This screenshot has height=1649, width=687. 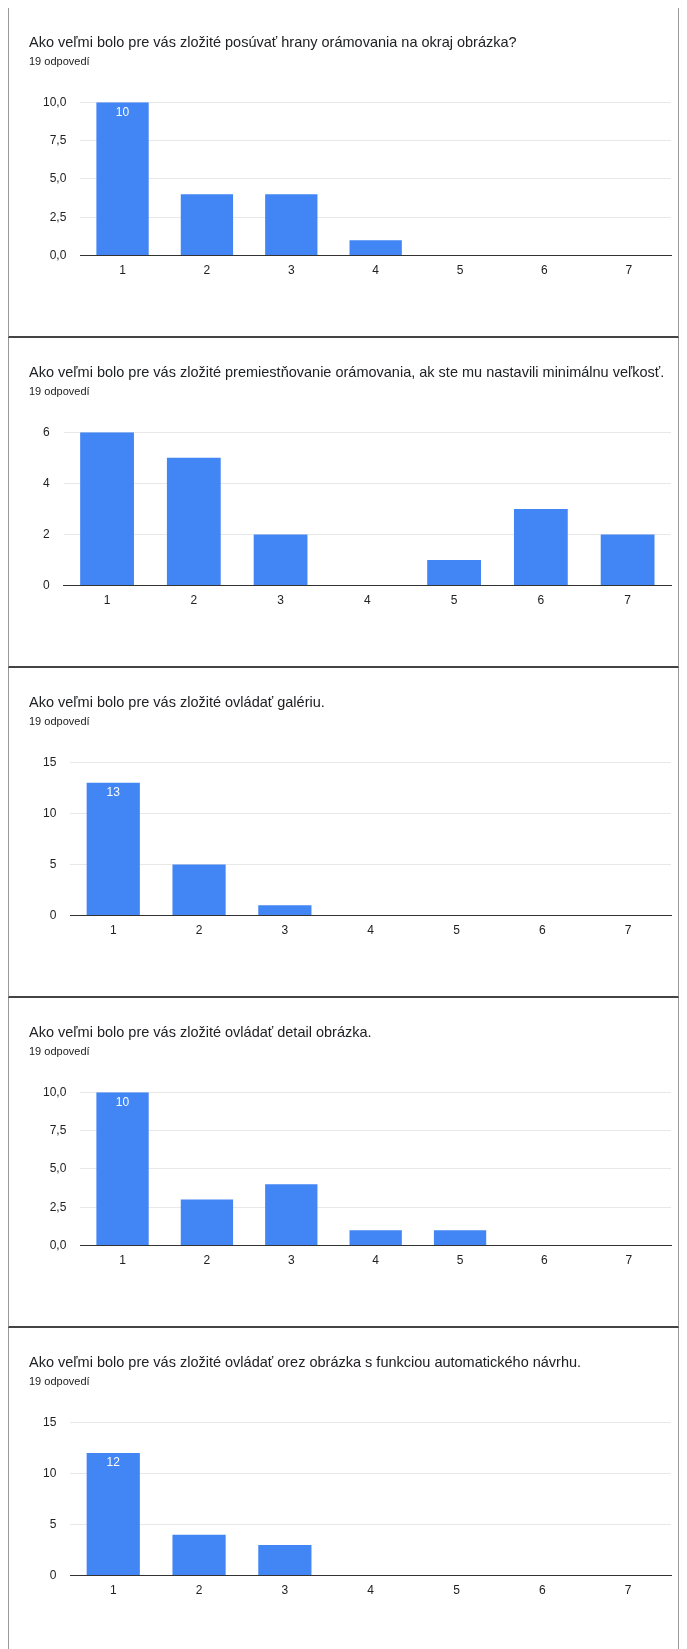 What do you see at coordinates (306, 1362) in the screenshot?
I see `chart-title: Ako veľmi bolo pre vás zložité ovládať orez obrázka s funkciou automatického návrhu.` at bounding box center [306, 1362].